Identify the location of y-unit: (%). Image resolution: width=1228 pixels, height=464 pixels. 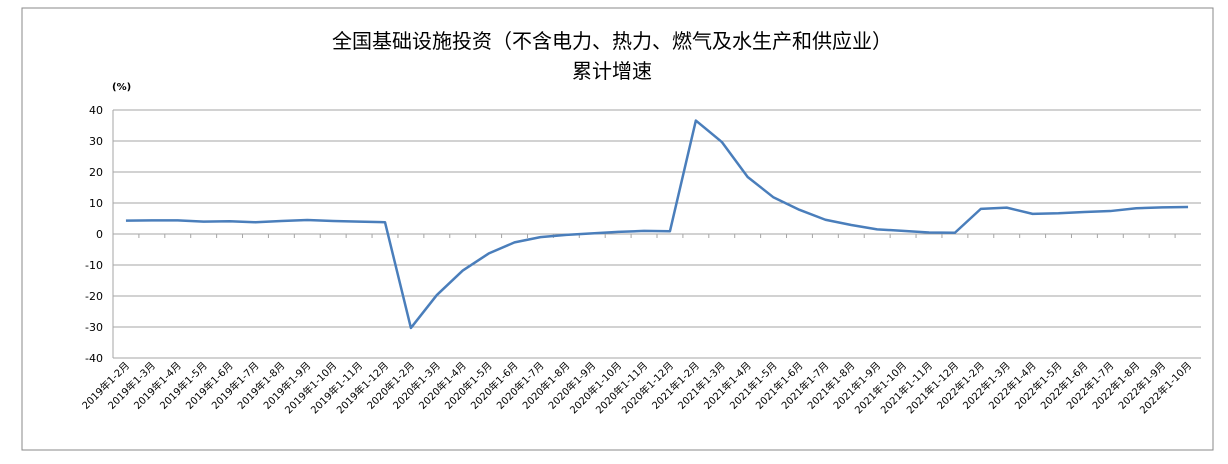
(121, 87).